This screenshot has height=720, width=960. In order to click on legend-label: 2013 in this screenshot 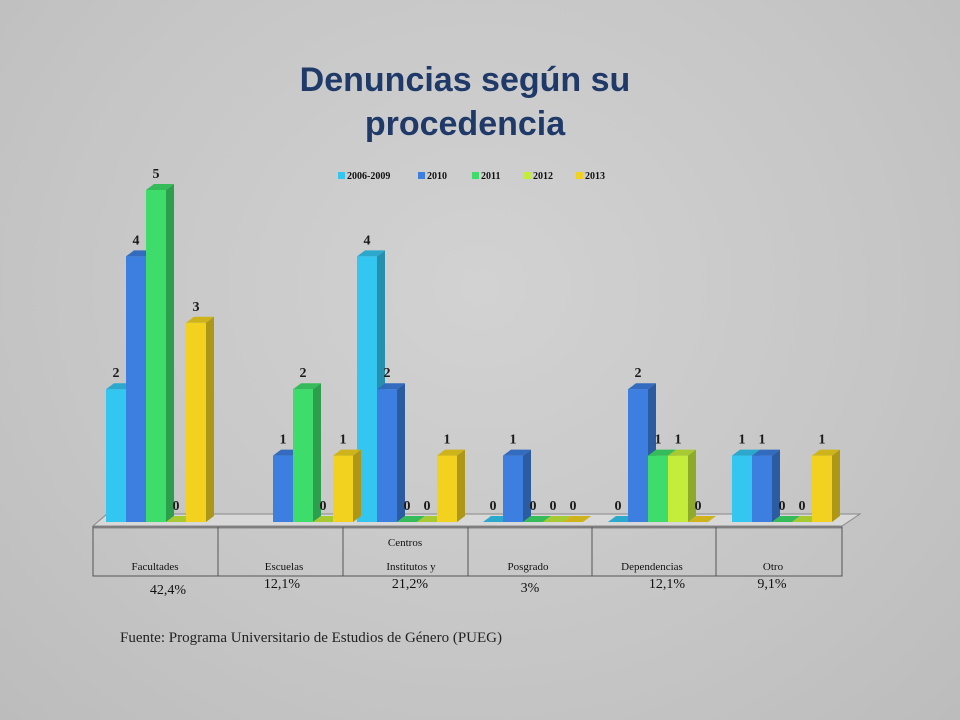, I will do `click(595, 176)`.